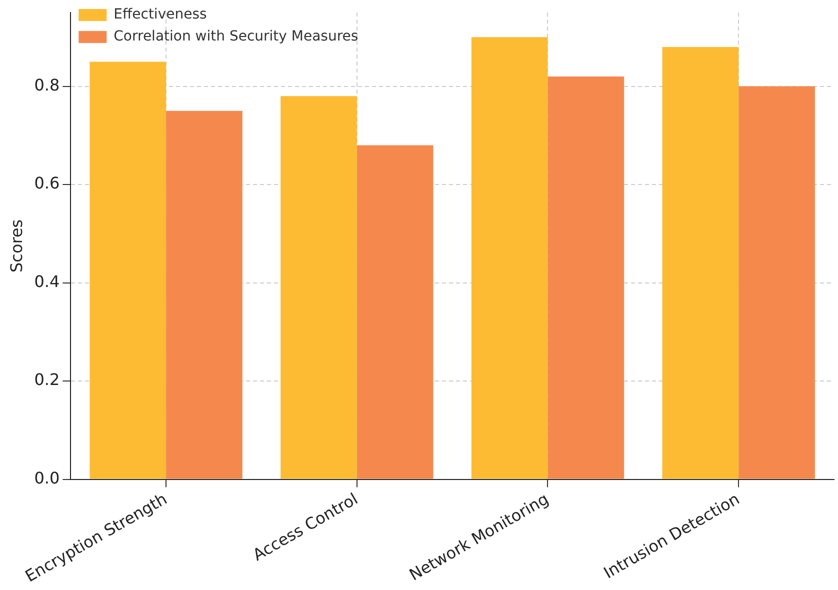 Image resolution: width=838 pixels, height=590 pixels. What do you see at coordinates (47, 84) in the screenshot?
I see `y-tick-label: 0.8` at bounding box center [47, 84].